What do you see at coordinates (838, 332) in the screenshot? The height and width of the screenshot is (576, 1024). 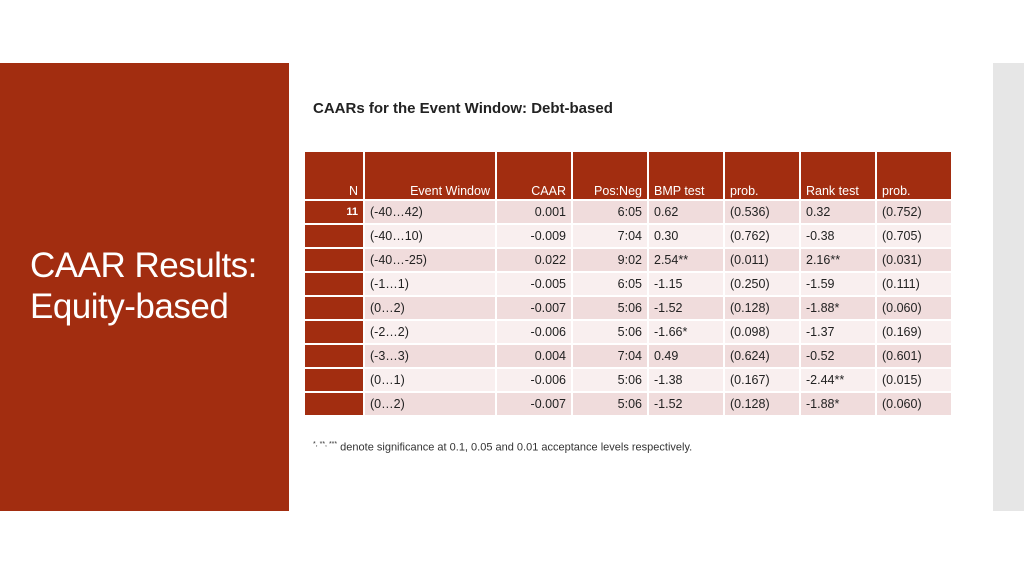 I see `cell-rank-test: -1.37` at bounding box center [838, 332].